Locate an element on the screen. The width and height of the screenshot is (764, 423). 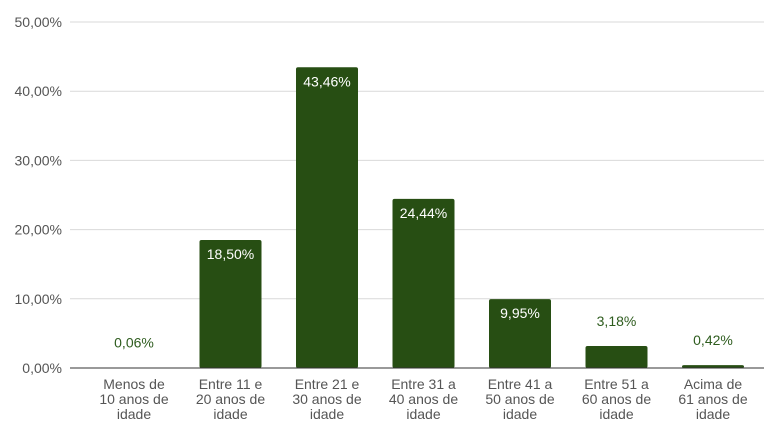
x-tick-label: Acima de 61 anos de idade is located at coordinates (712, 399).